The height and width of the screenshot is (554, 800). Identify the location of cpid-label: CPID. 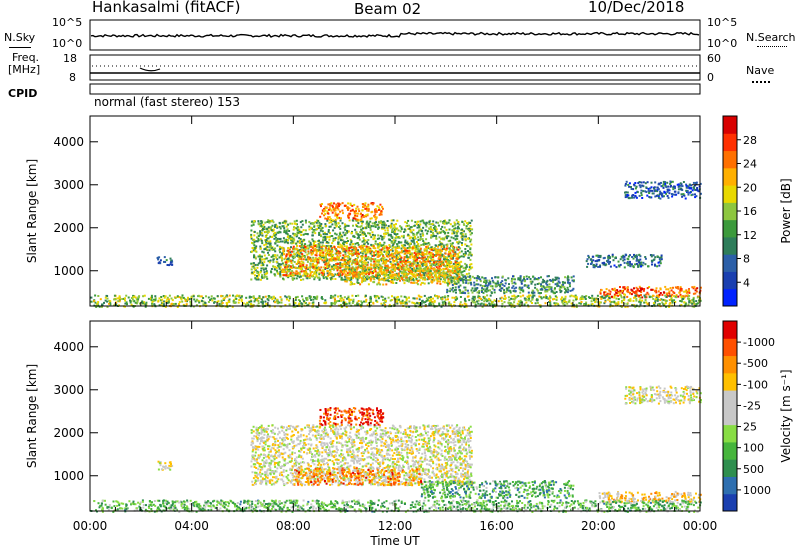
(23, 93).